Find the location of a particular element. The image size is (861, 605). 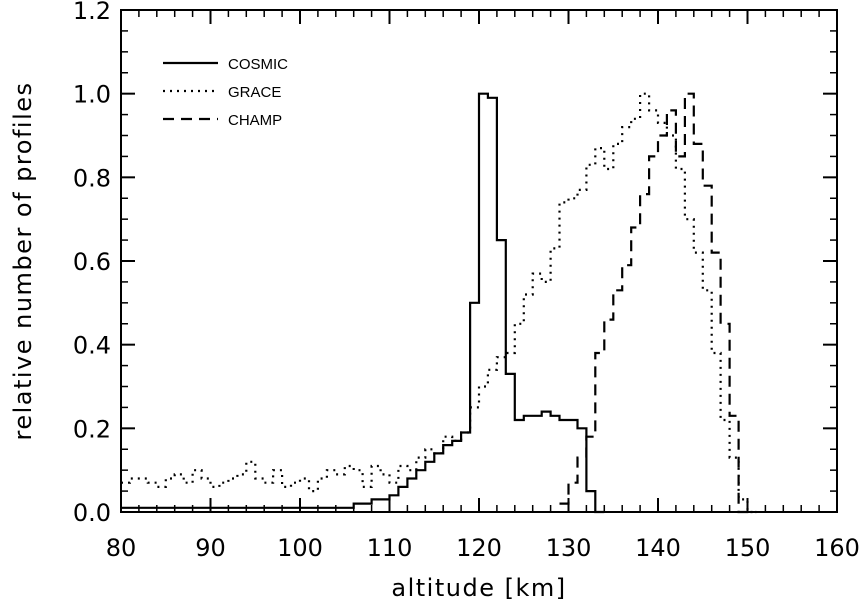

y-tick-label: 0.4 is located at coordinates (92, 346).